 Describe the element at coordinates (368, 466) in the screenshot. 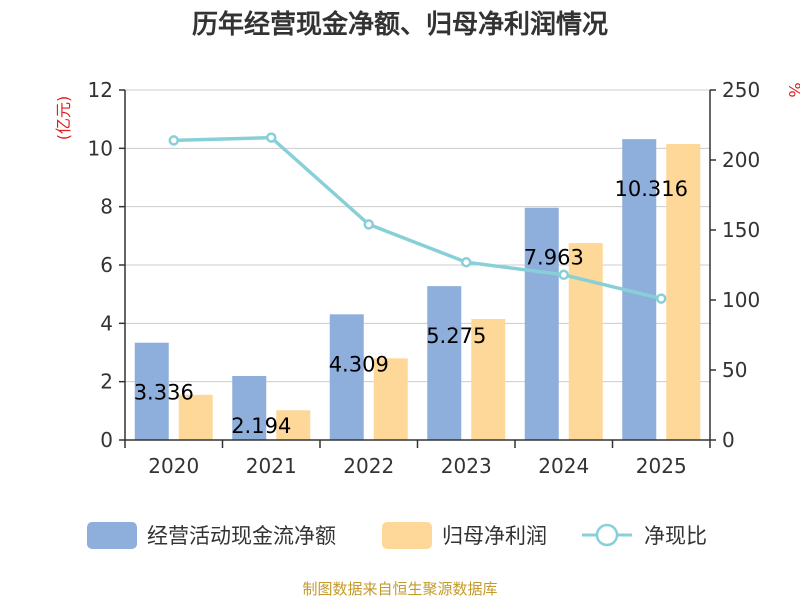

I see `x-tick-label: 2022` at that location.